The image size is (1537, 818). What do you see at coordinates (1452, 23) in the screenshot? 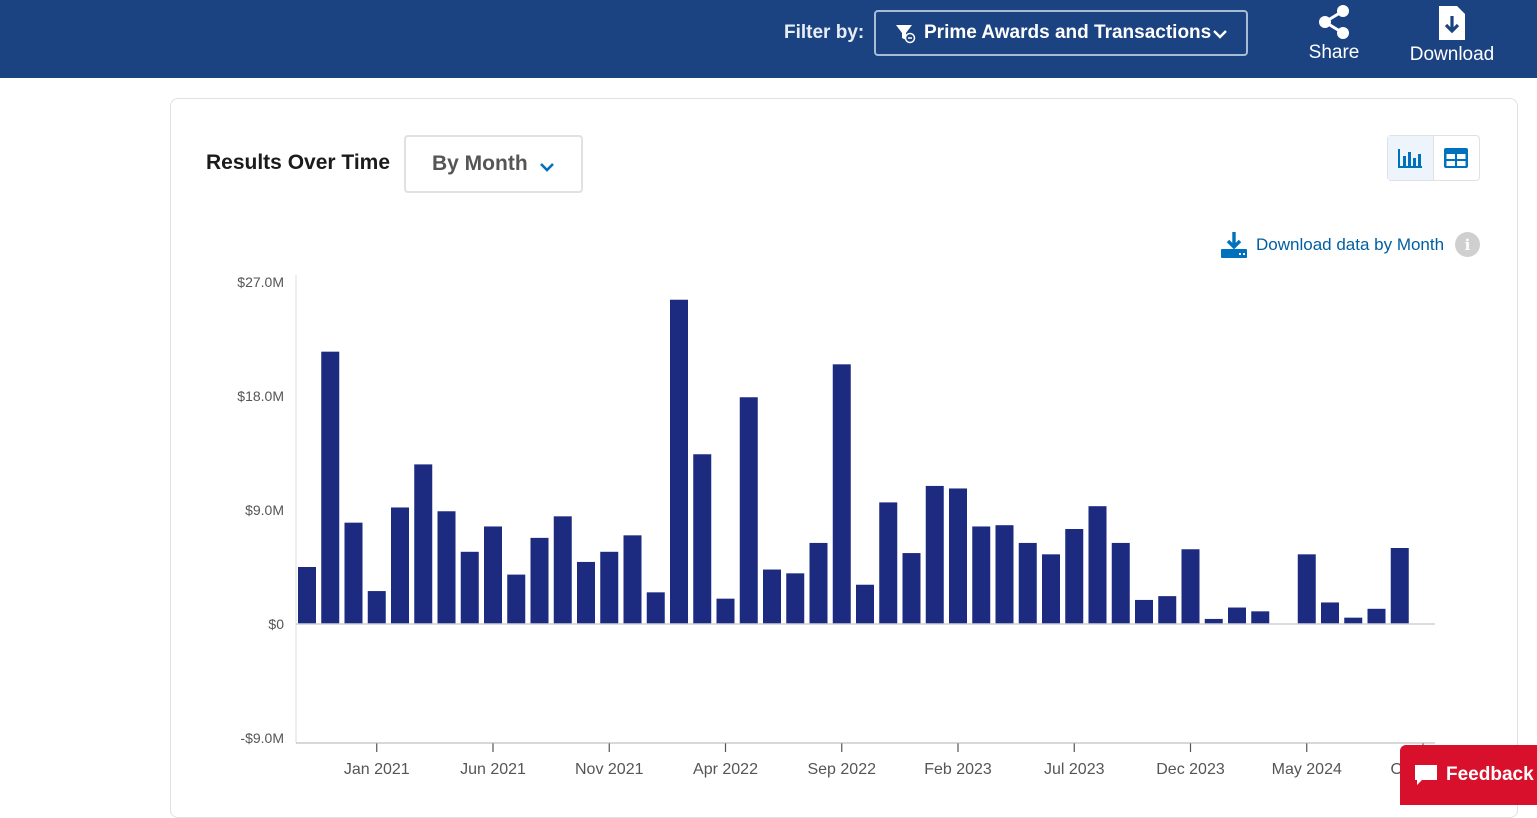
I see `file-download-icon` at bounding box center [1452, 23].